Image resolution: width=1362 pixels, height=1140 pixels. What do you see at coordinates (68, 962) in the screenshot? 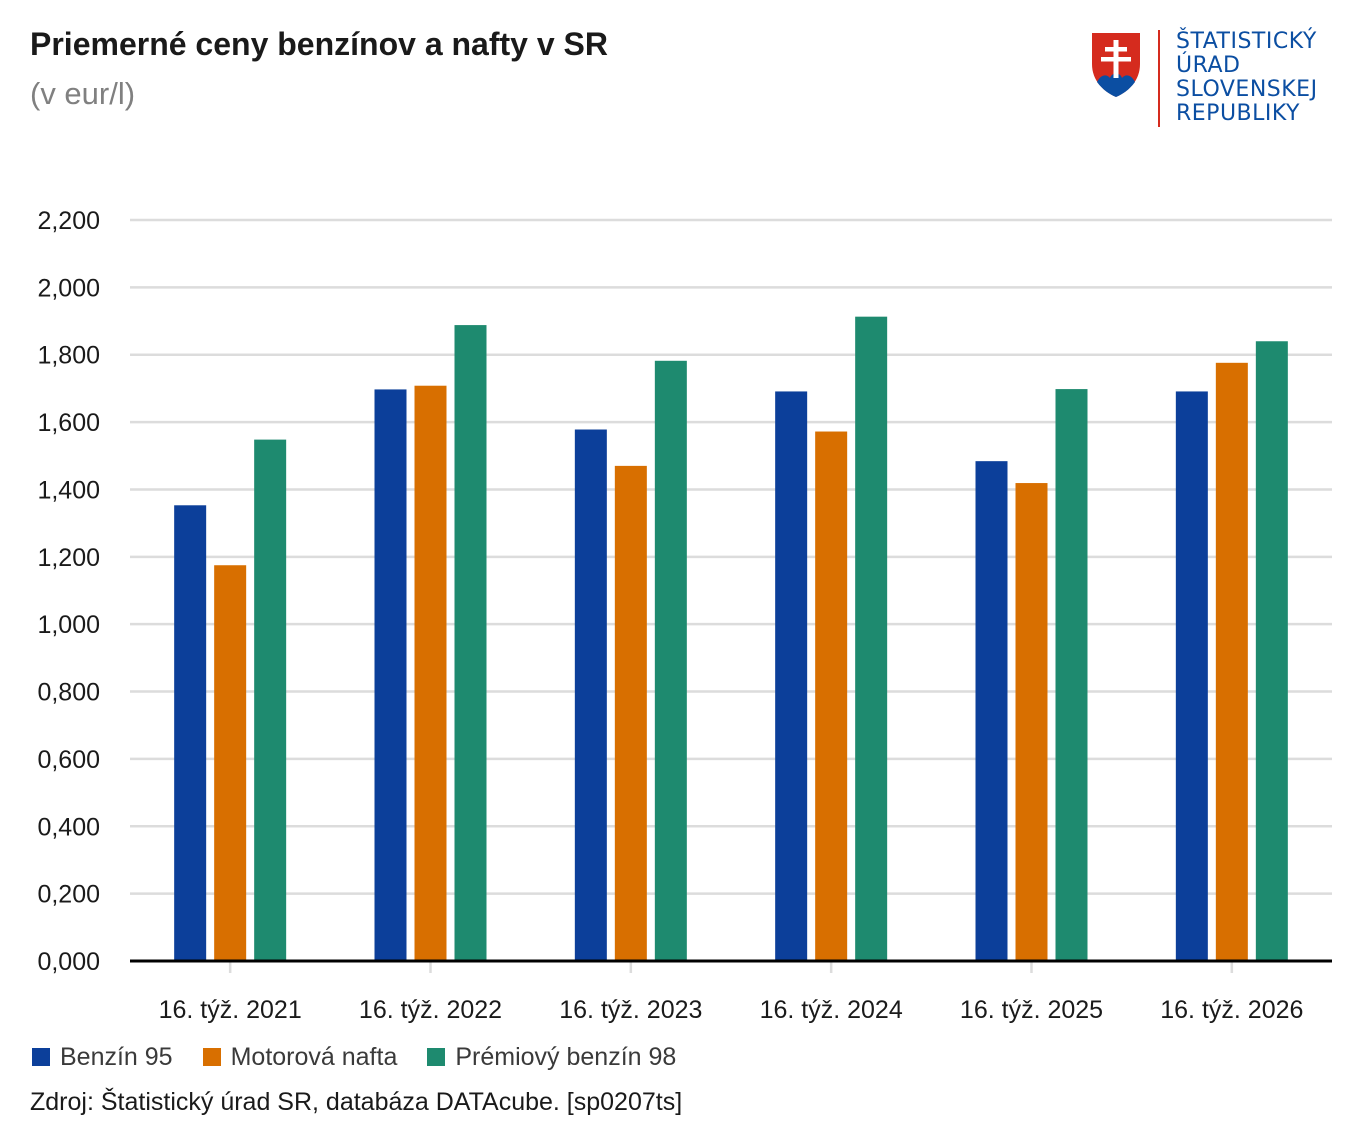
I see `y-tick-label: 0,000` at bounding box center [68, 962].